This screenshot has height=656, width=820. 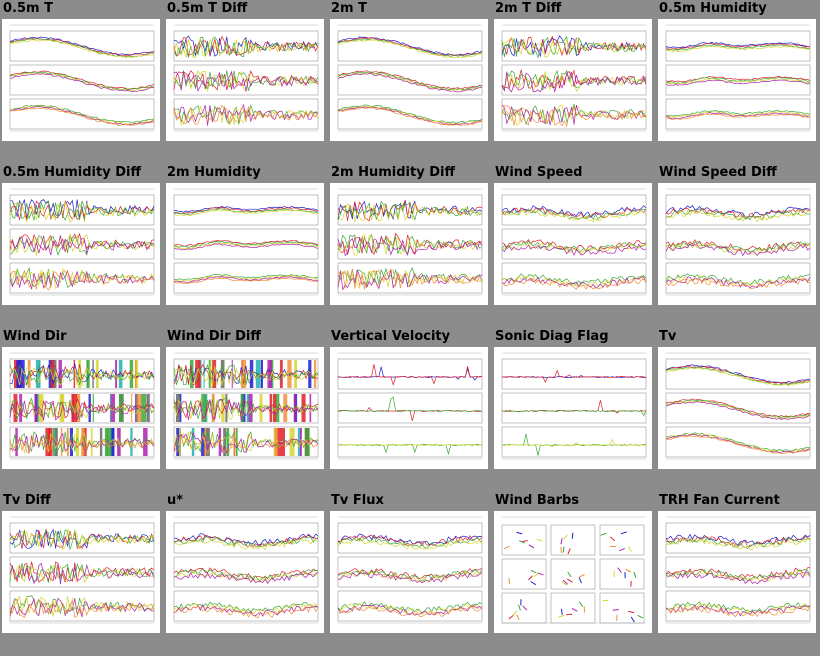 What do you see at coordinates (214, 172) in the screenshot?
I see `plot-title: 2m Humidity` at bounding box center [214, 172].